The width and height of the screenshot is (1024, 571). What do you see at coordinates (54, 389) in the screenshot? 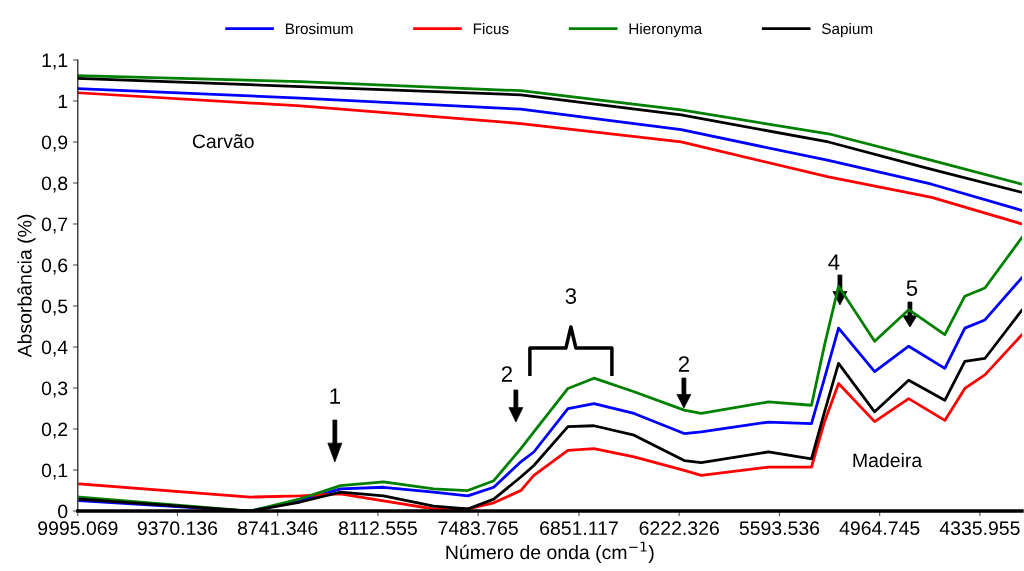
I see `y-tick-label: 0,3` at bounding box center [54, 389].